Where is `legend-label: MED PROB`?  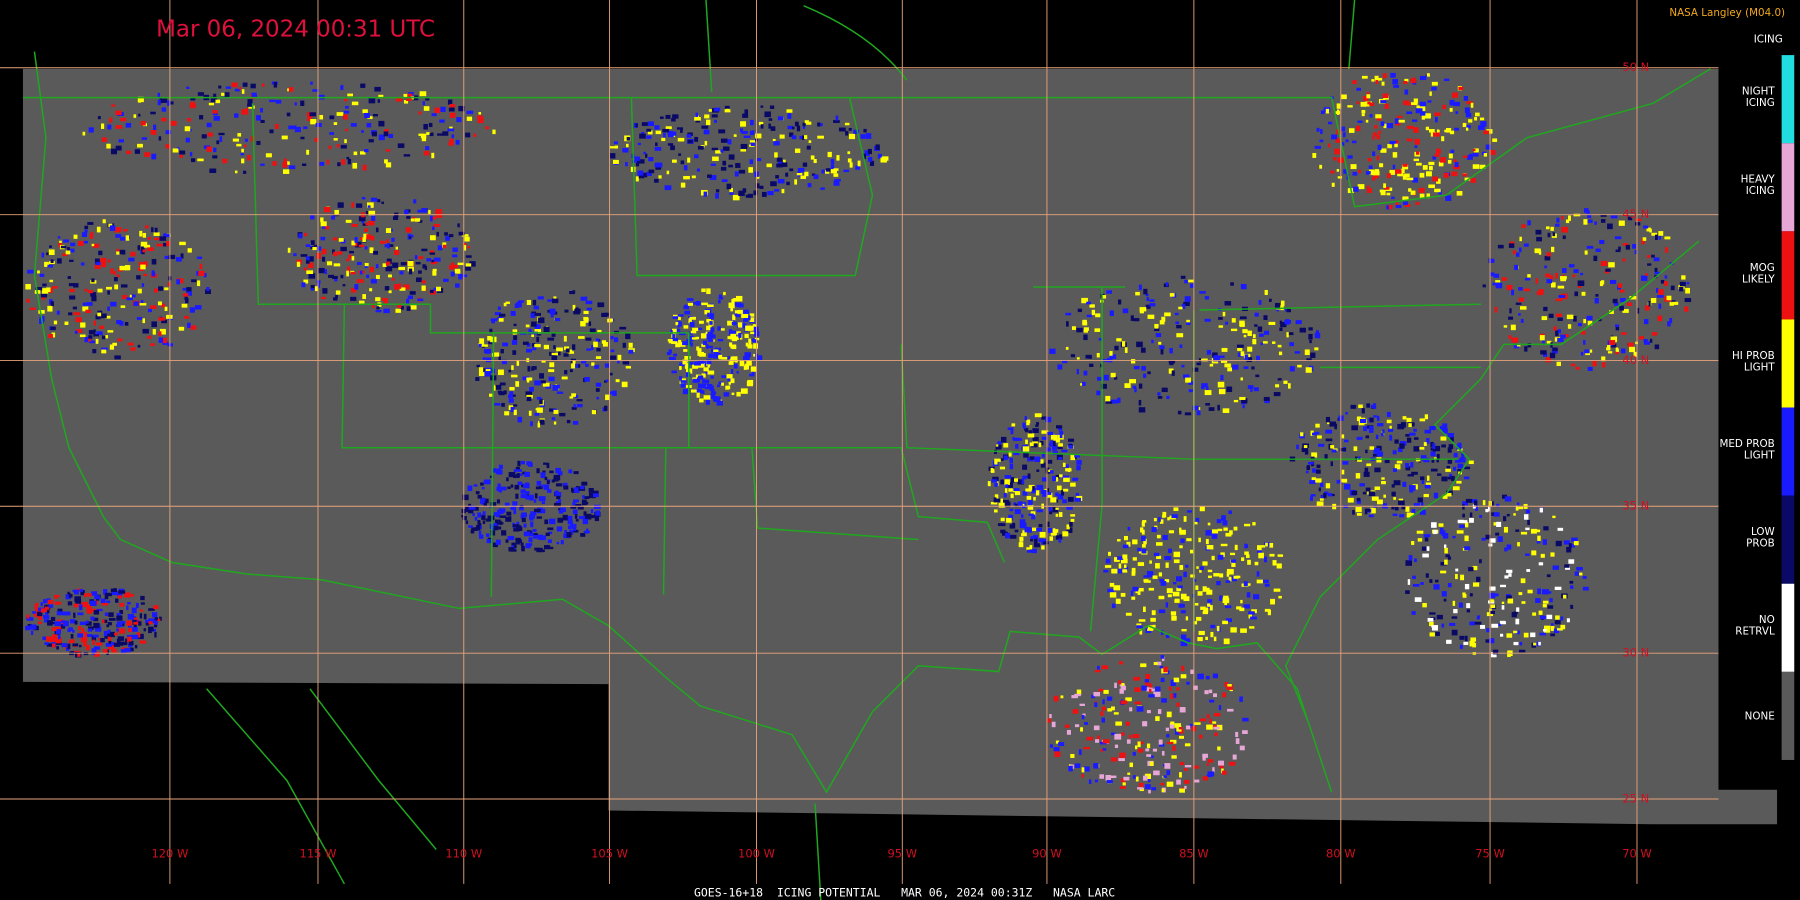 legend-label: MED PROB is located at coordinates (1746, 444).